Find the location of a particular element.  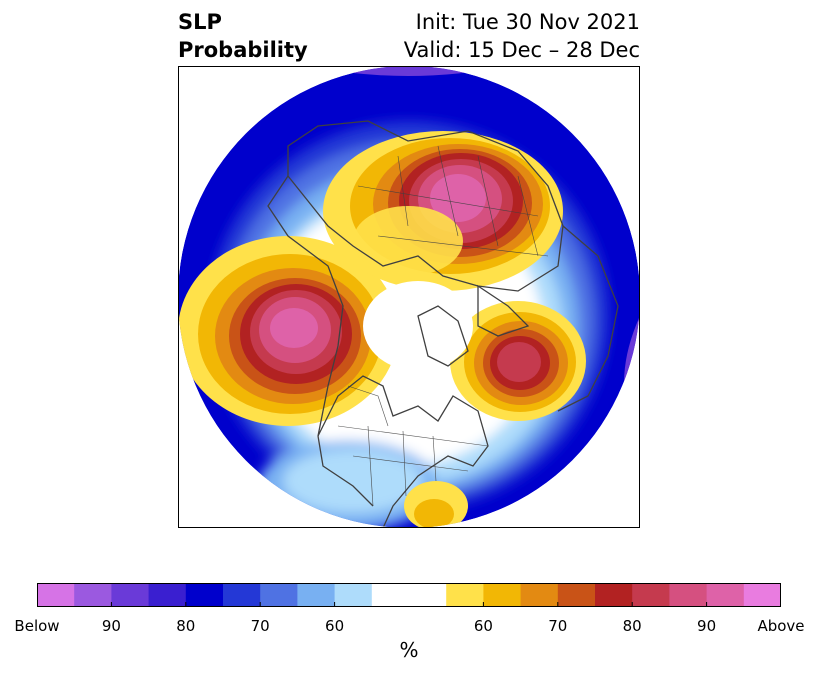

borders is located at coordinates (443, 326).